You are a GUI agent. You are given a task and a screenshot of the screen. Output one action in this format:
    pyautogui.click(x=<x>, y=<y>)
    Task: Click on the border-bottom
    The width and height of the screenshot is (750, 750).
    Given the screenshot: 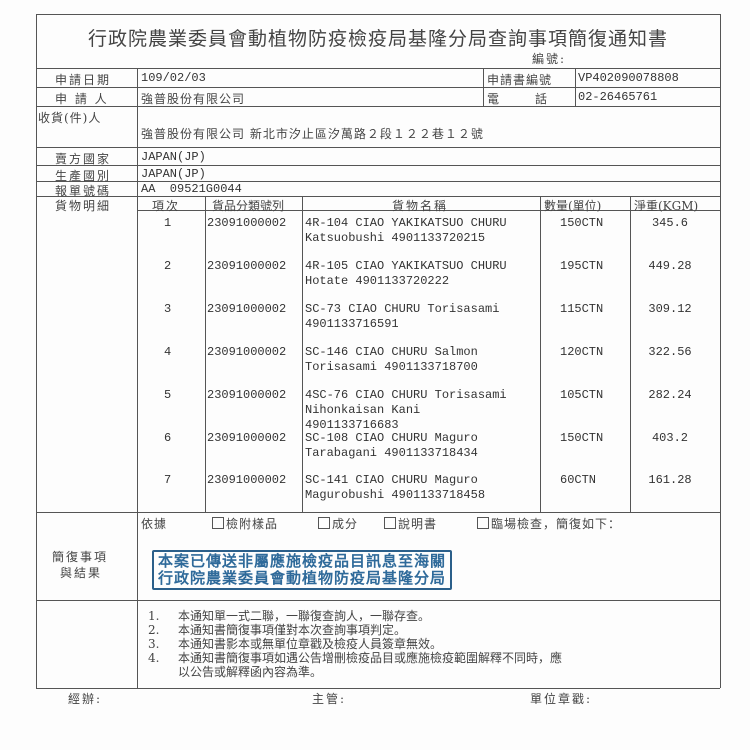 What is the action you would take?
    pyautogui.click(x=378, y=688)
    